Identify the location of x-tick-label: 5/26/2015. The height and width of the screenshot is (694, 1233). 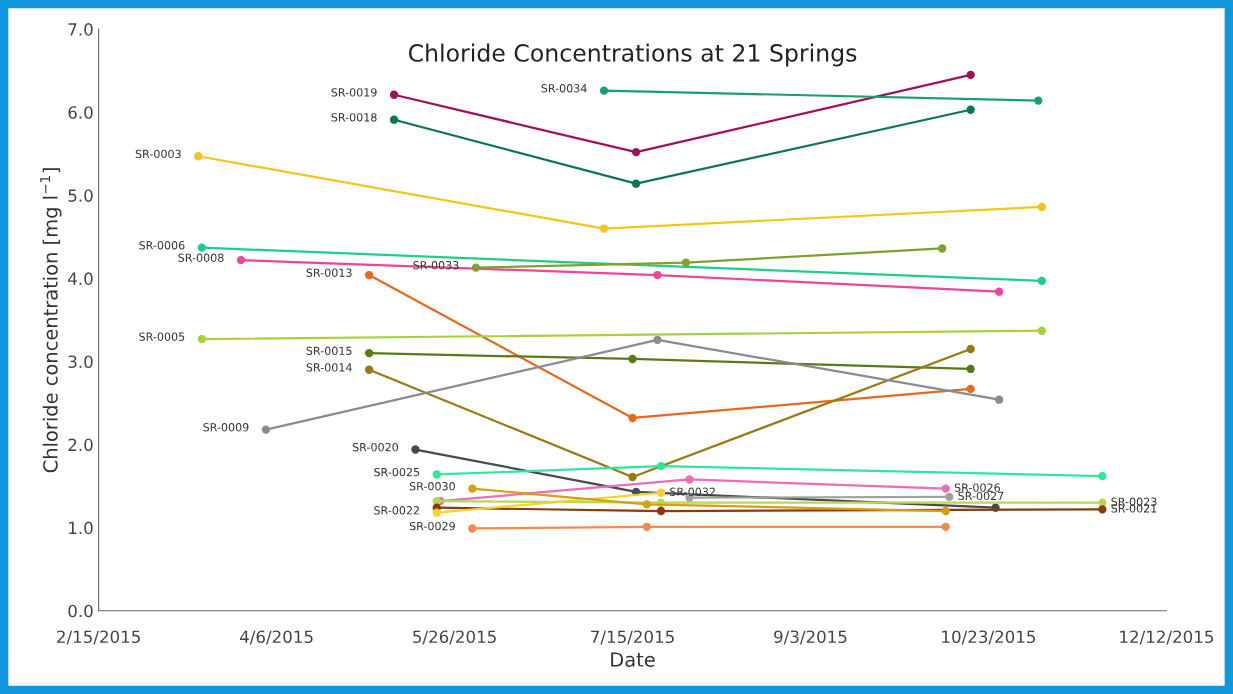
(454, 637).